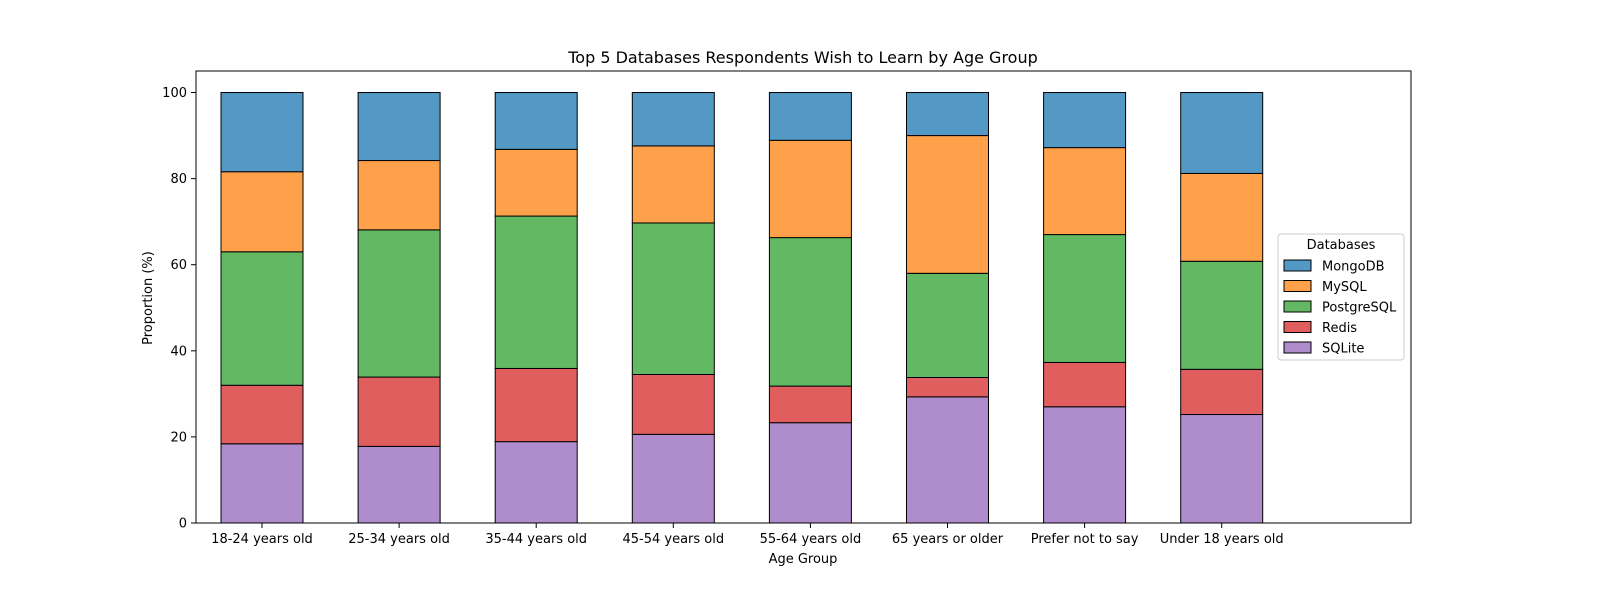  Describe the element at coordinates (178, 351) in the screenshot. I see `y-tick-label: 40` at that location.